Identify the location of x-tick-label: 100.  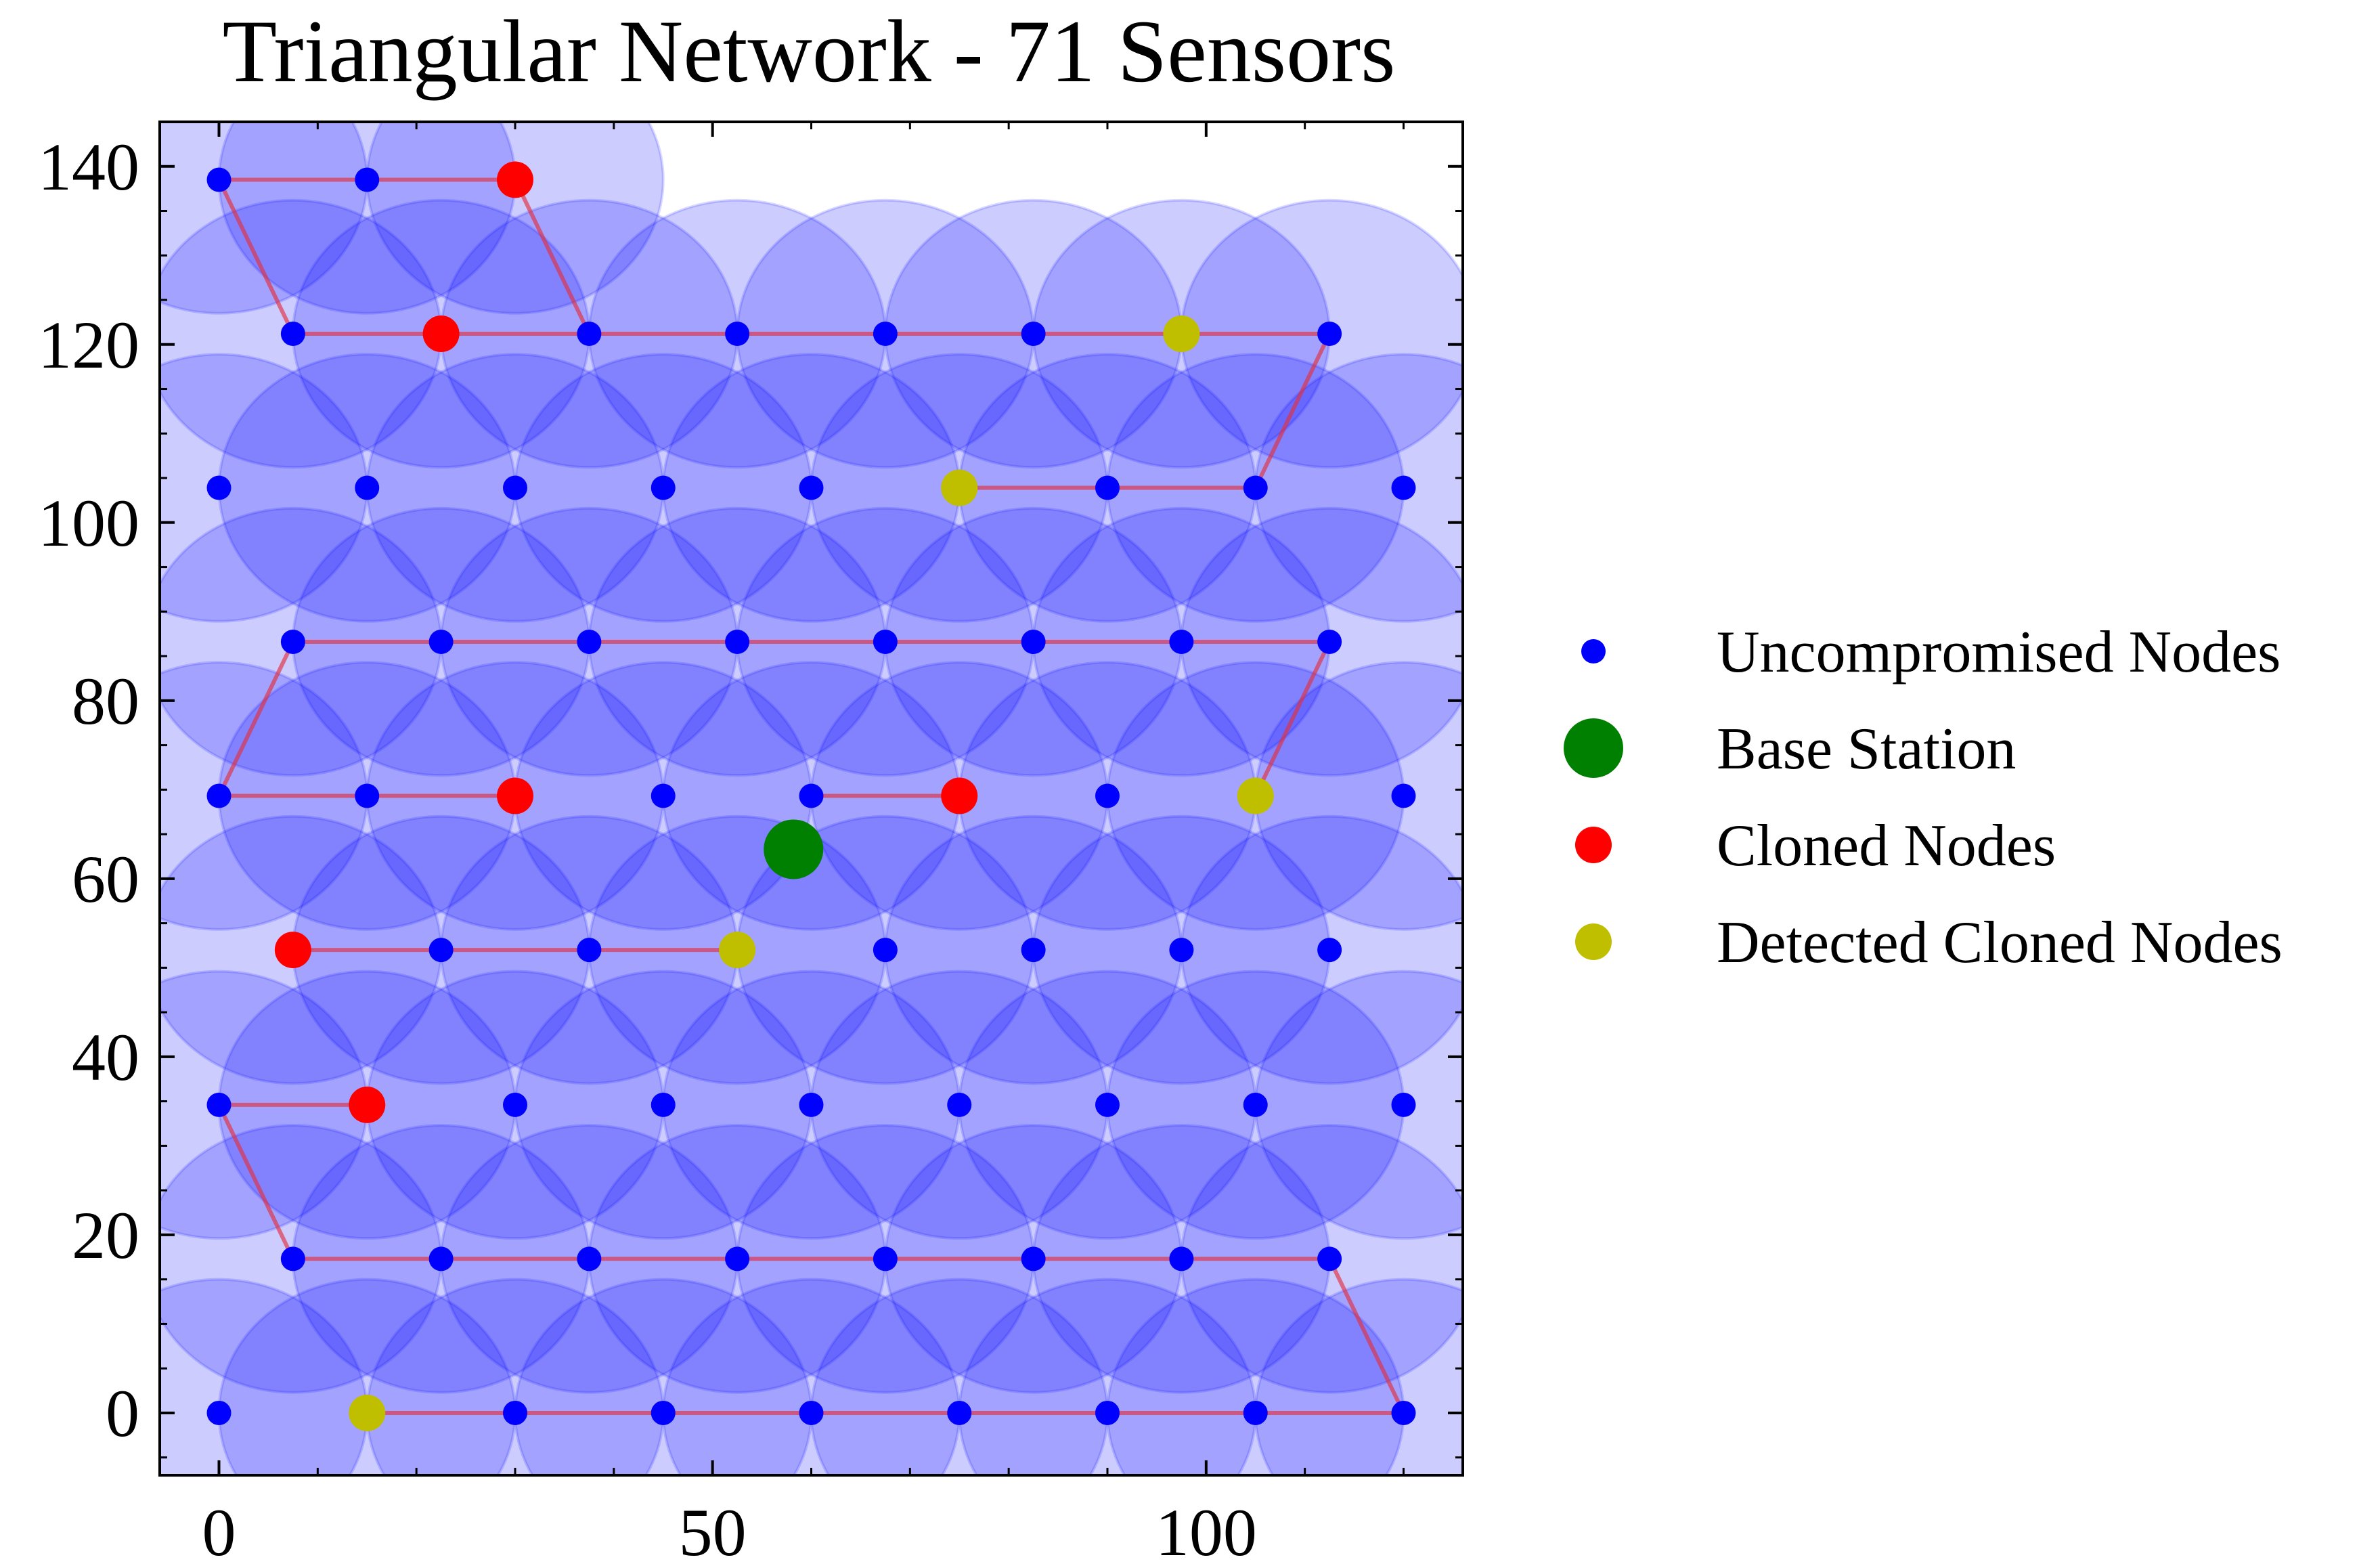
(1206, 1531).